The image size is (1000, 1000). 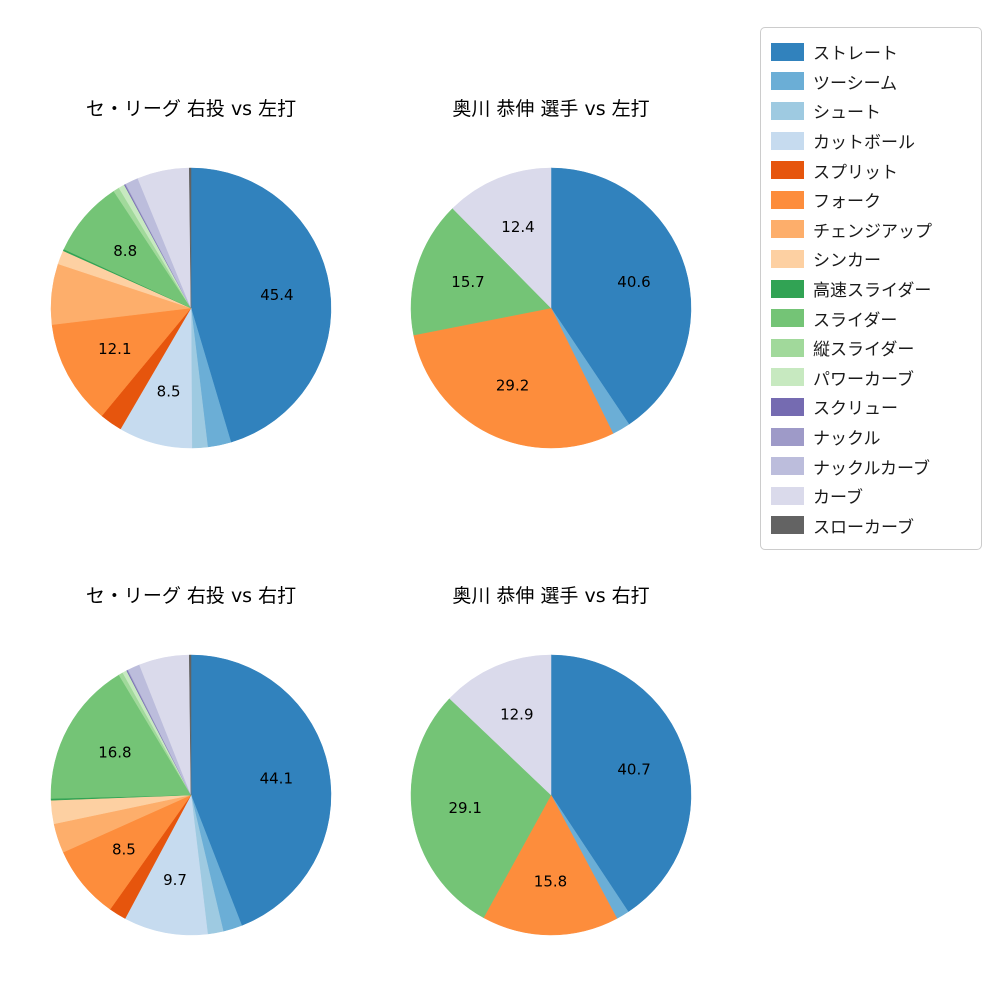 I want to click on legend-item-label: カットボール, so click(x=864, y=143).